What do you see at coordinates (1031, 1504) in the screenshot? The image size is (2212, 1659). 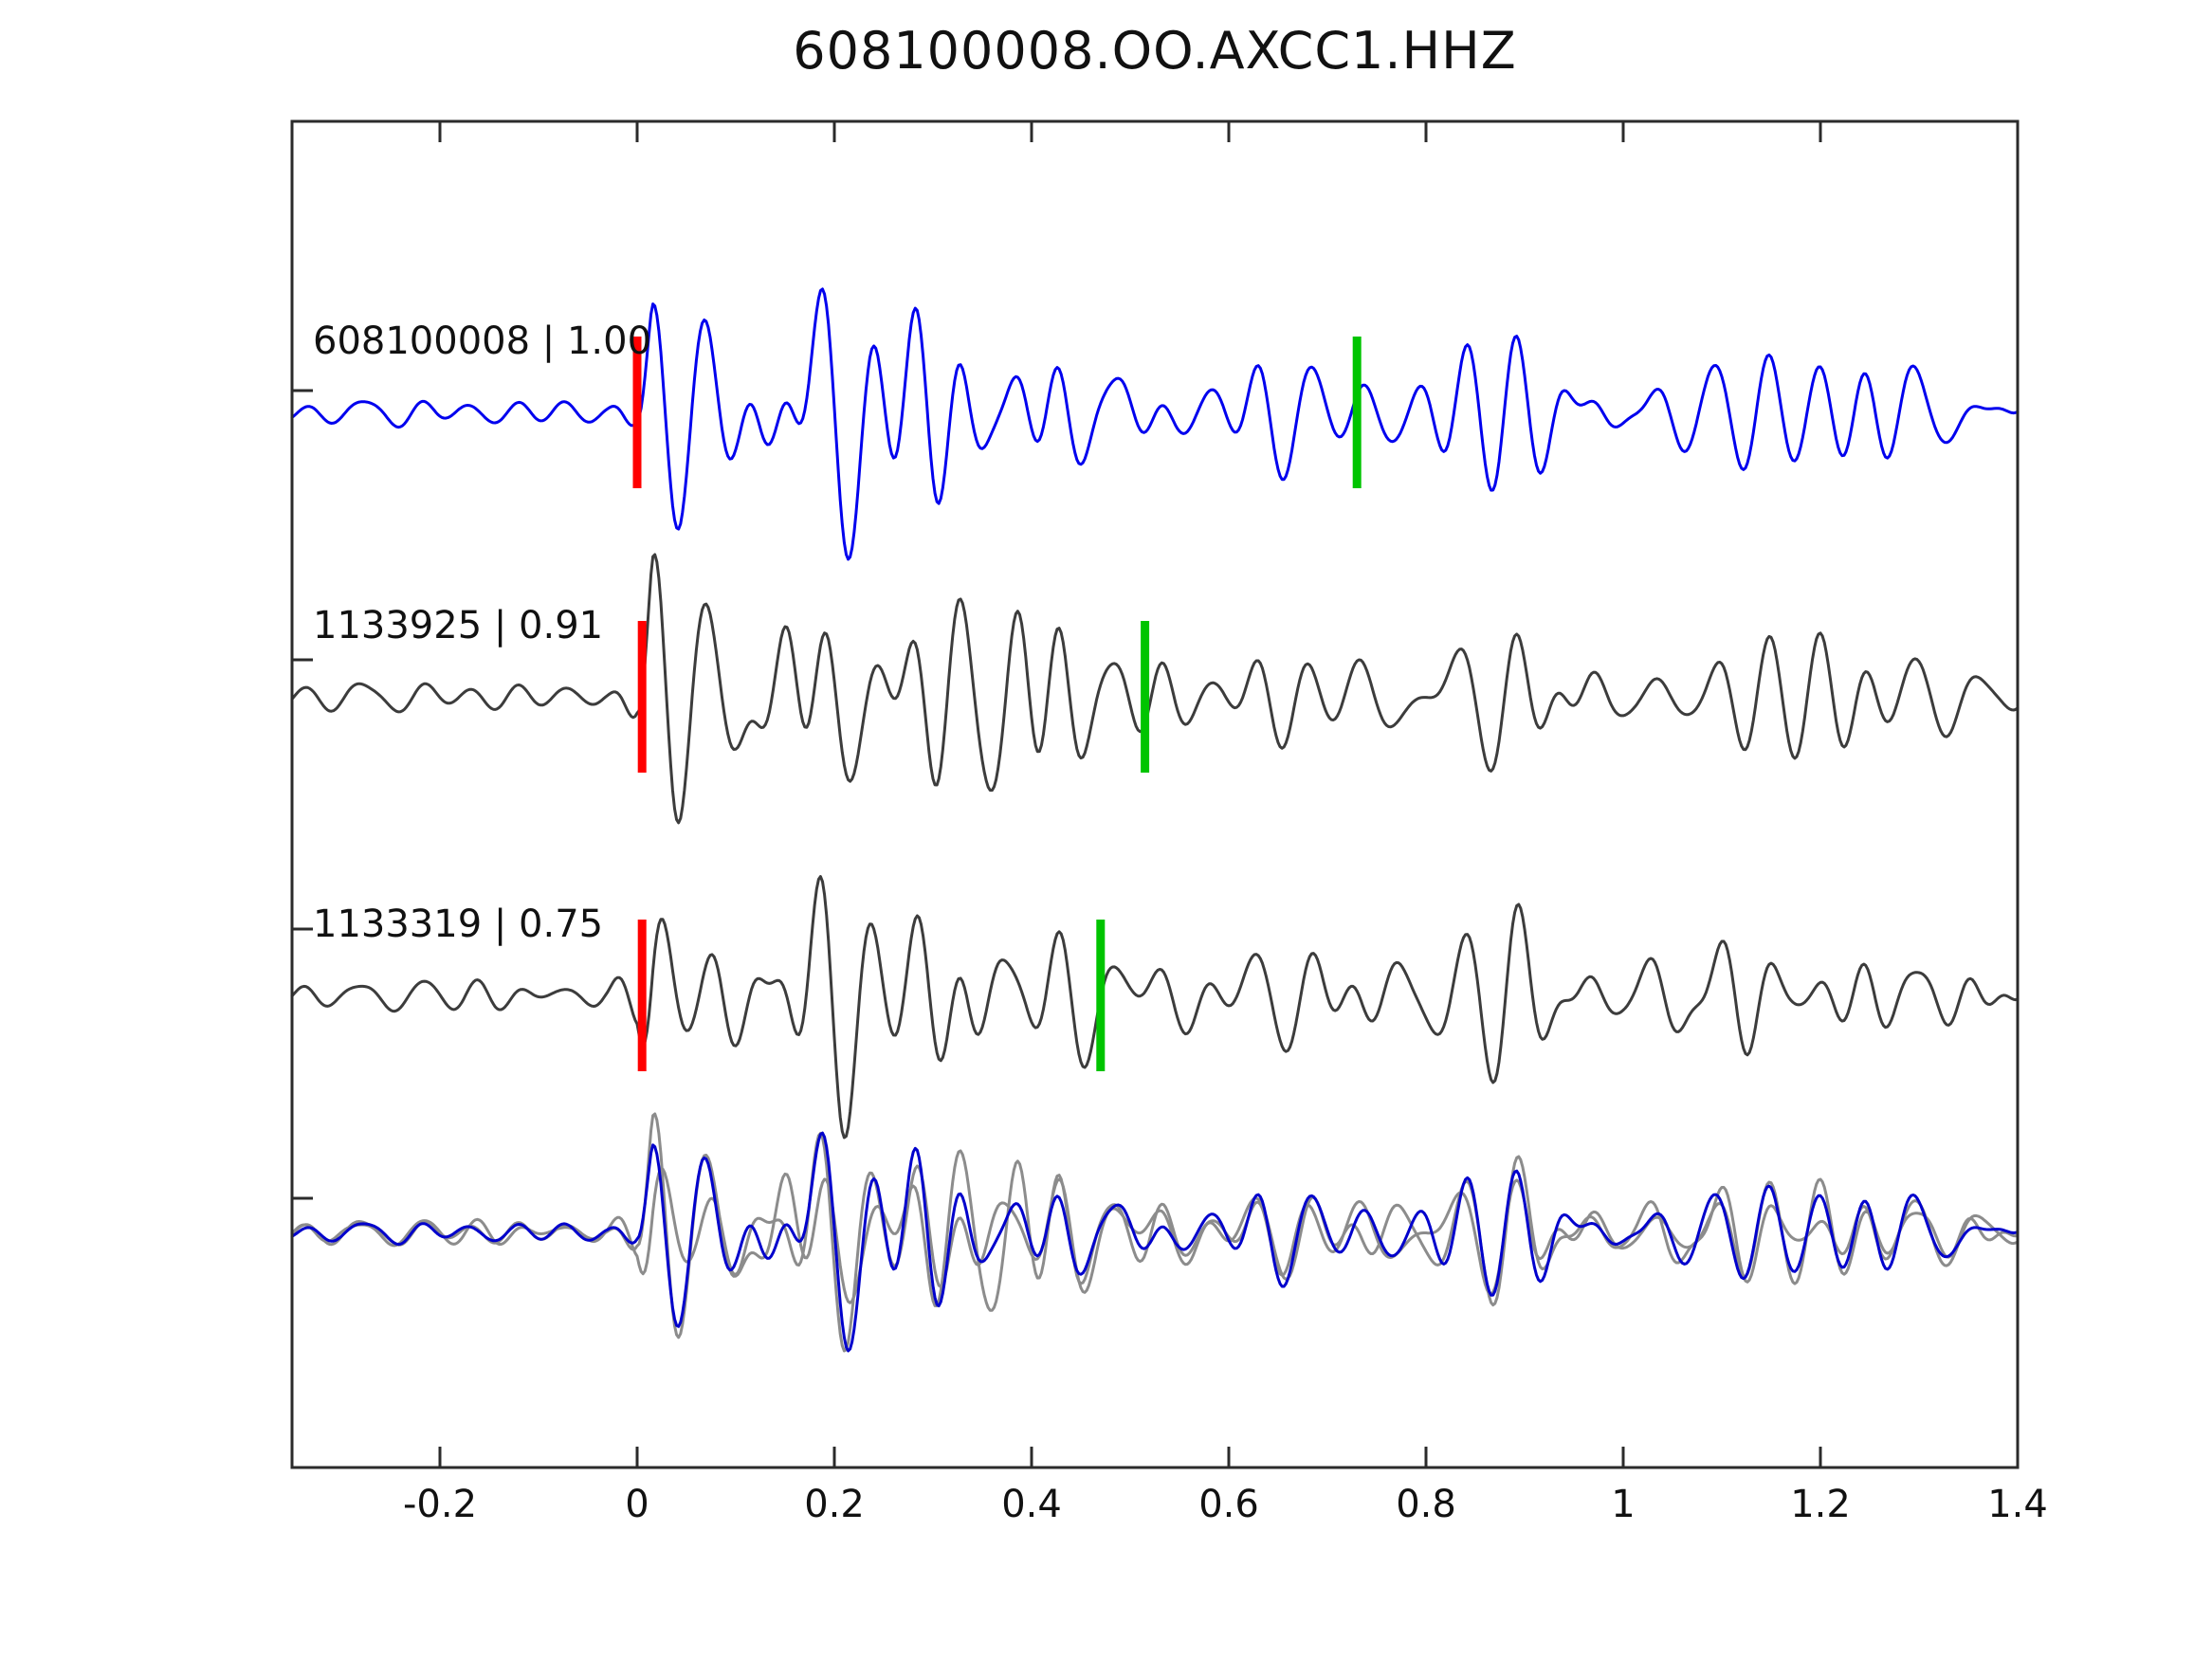 I see `x-tick-label-3: 0.4` at bounding box center [1031, 1504].